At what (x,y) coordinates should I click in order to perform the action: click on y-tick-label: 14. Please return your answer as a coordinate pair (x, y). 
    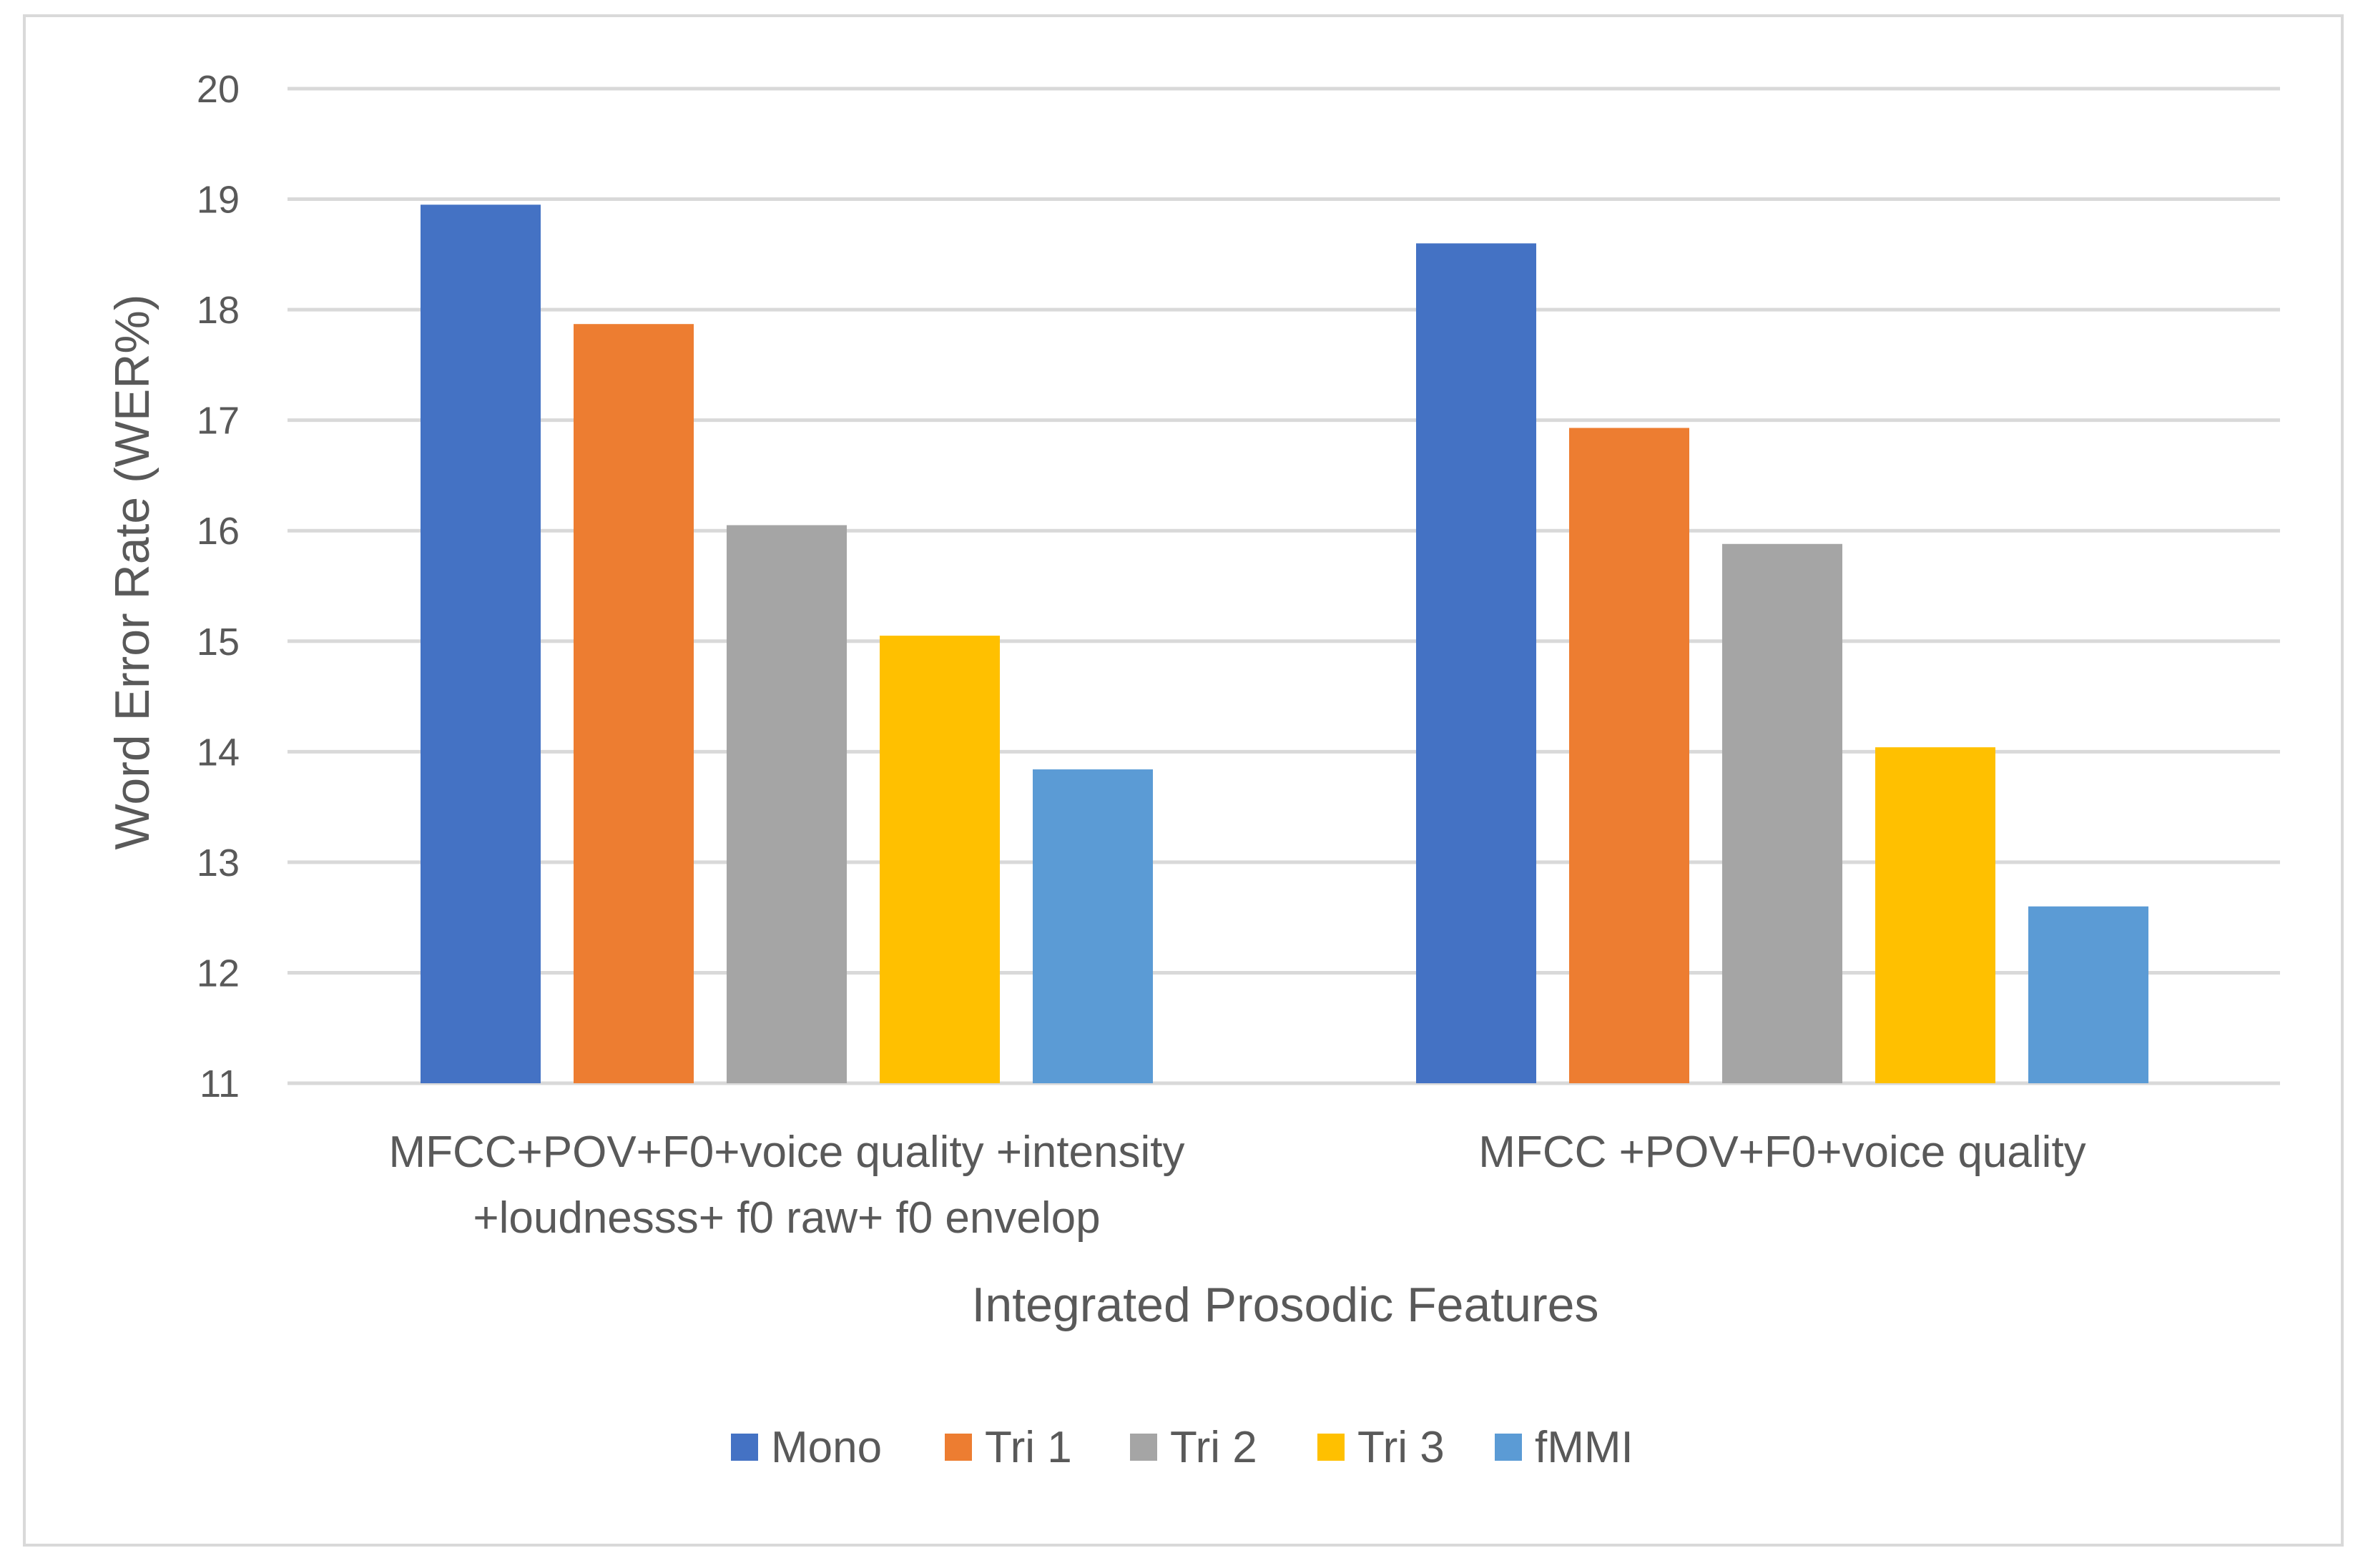
    Looking at the image, I should click on (218, 752).